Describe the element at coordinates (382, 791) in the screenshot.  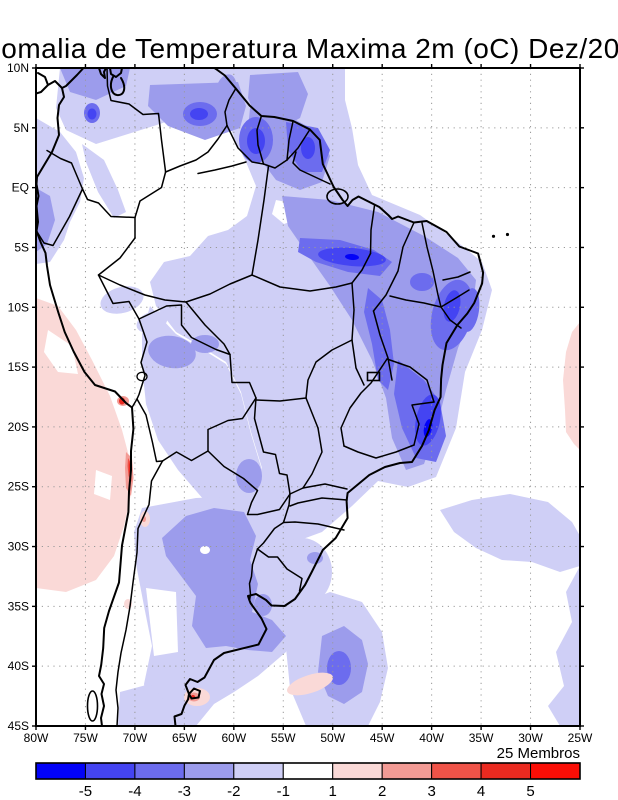
I see `colorbar-tick-label: 2` at that location.